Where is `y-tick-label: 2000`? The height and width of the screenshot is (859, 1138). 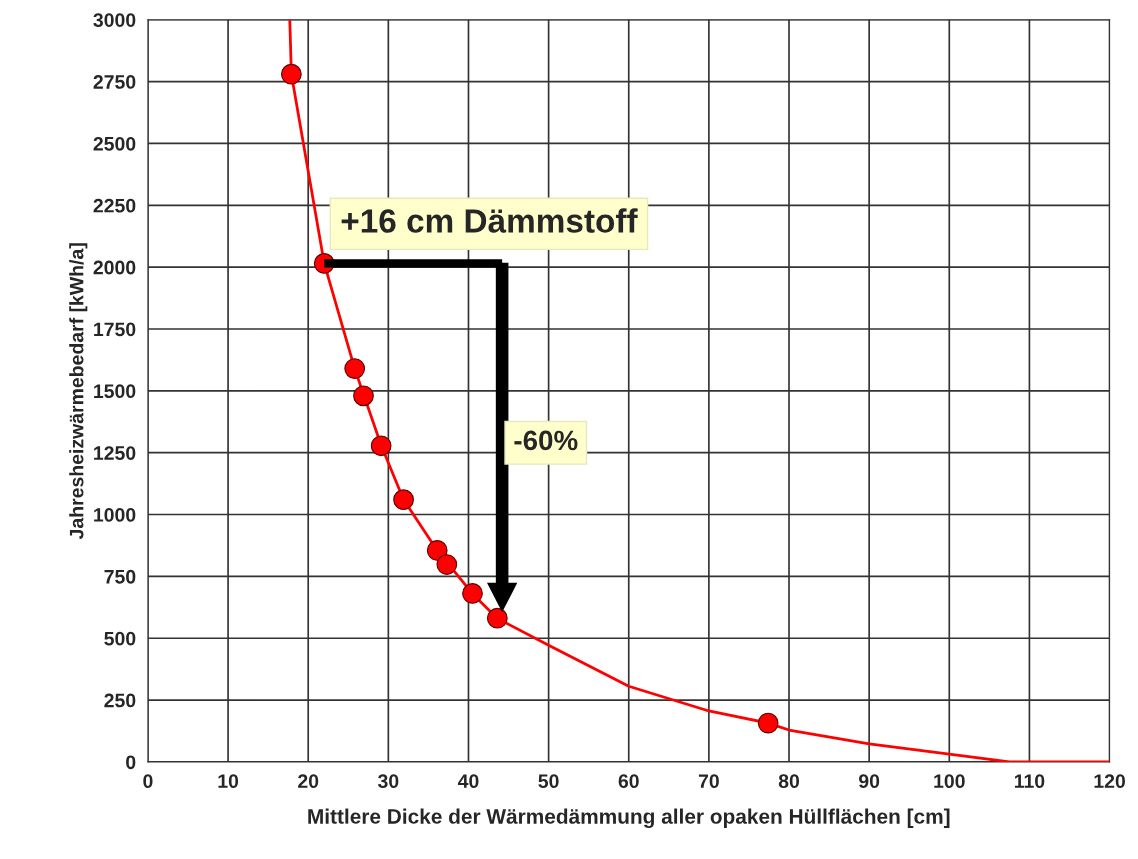
y-tick-label: 2000 is located at coordinates (114, 267).